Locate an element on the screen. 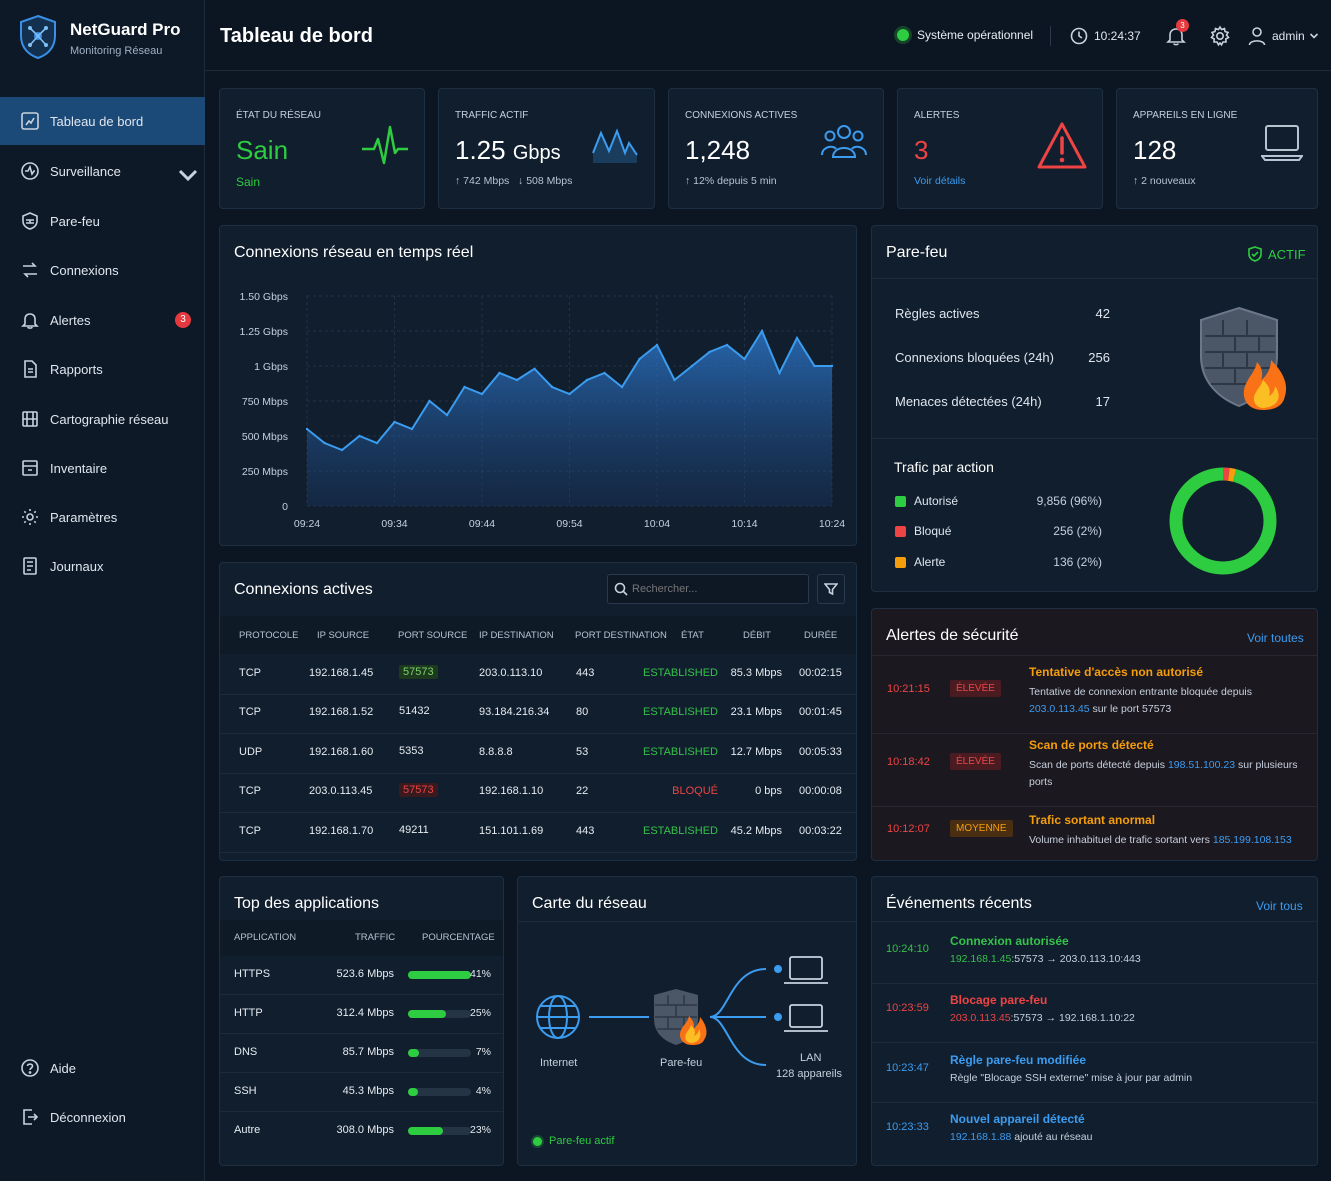  see-details-link: Voir détails is located at coordinates (940, 181).